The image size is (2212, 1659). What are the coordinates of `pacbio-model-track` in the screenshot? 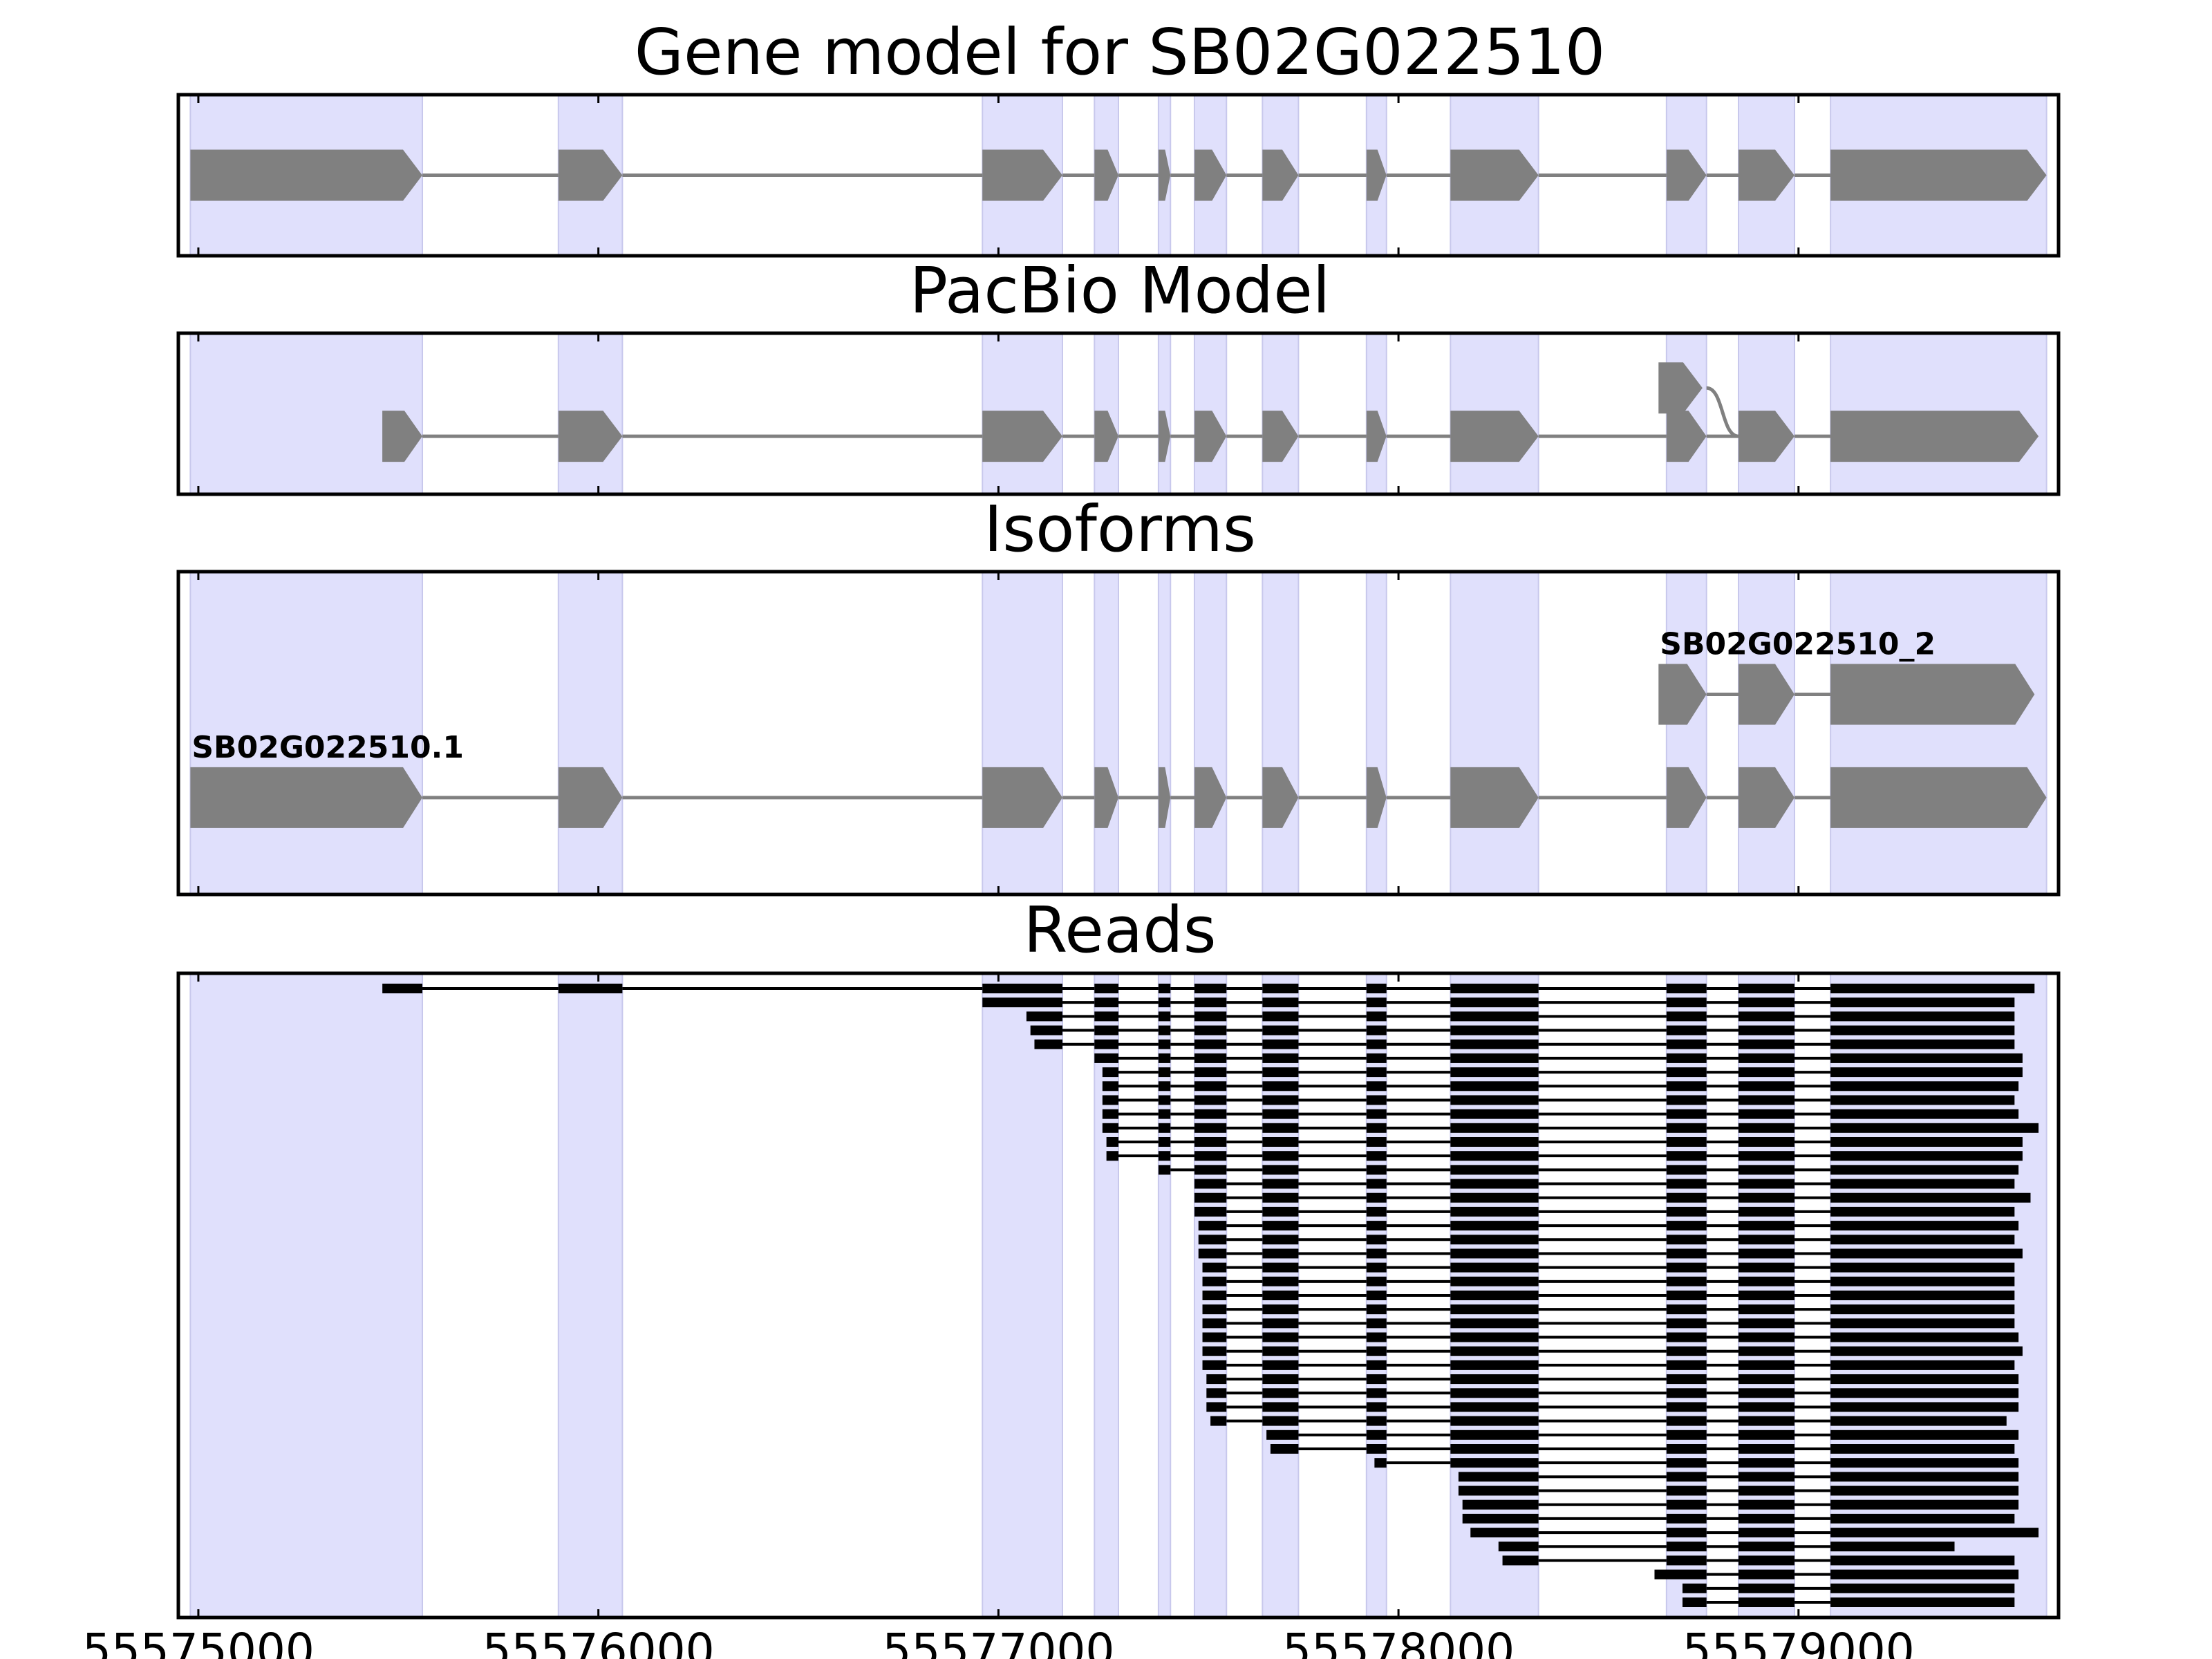 It's located at (1210, 412).